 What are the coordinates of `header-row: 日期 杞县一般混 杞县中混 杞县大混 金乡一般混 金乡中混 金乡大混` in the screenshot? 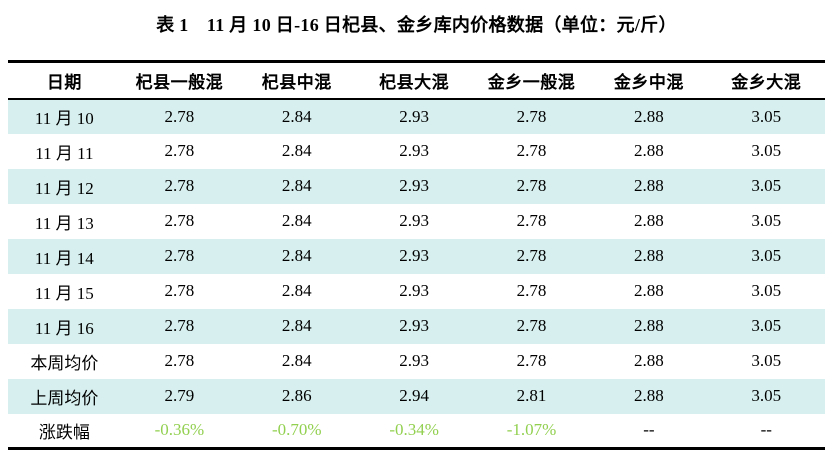 It's located at (416, 80).